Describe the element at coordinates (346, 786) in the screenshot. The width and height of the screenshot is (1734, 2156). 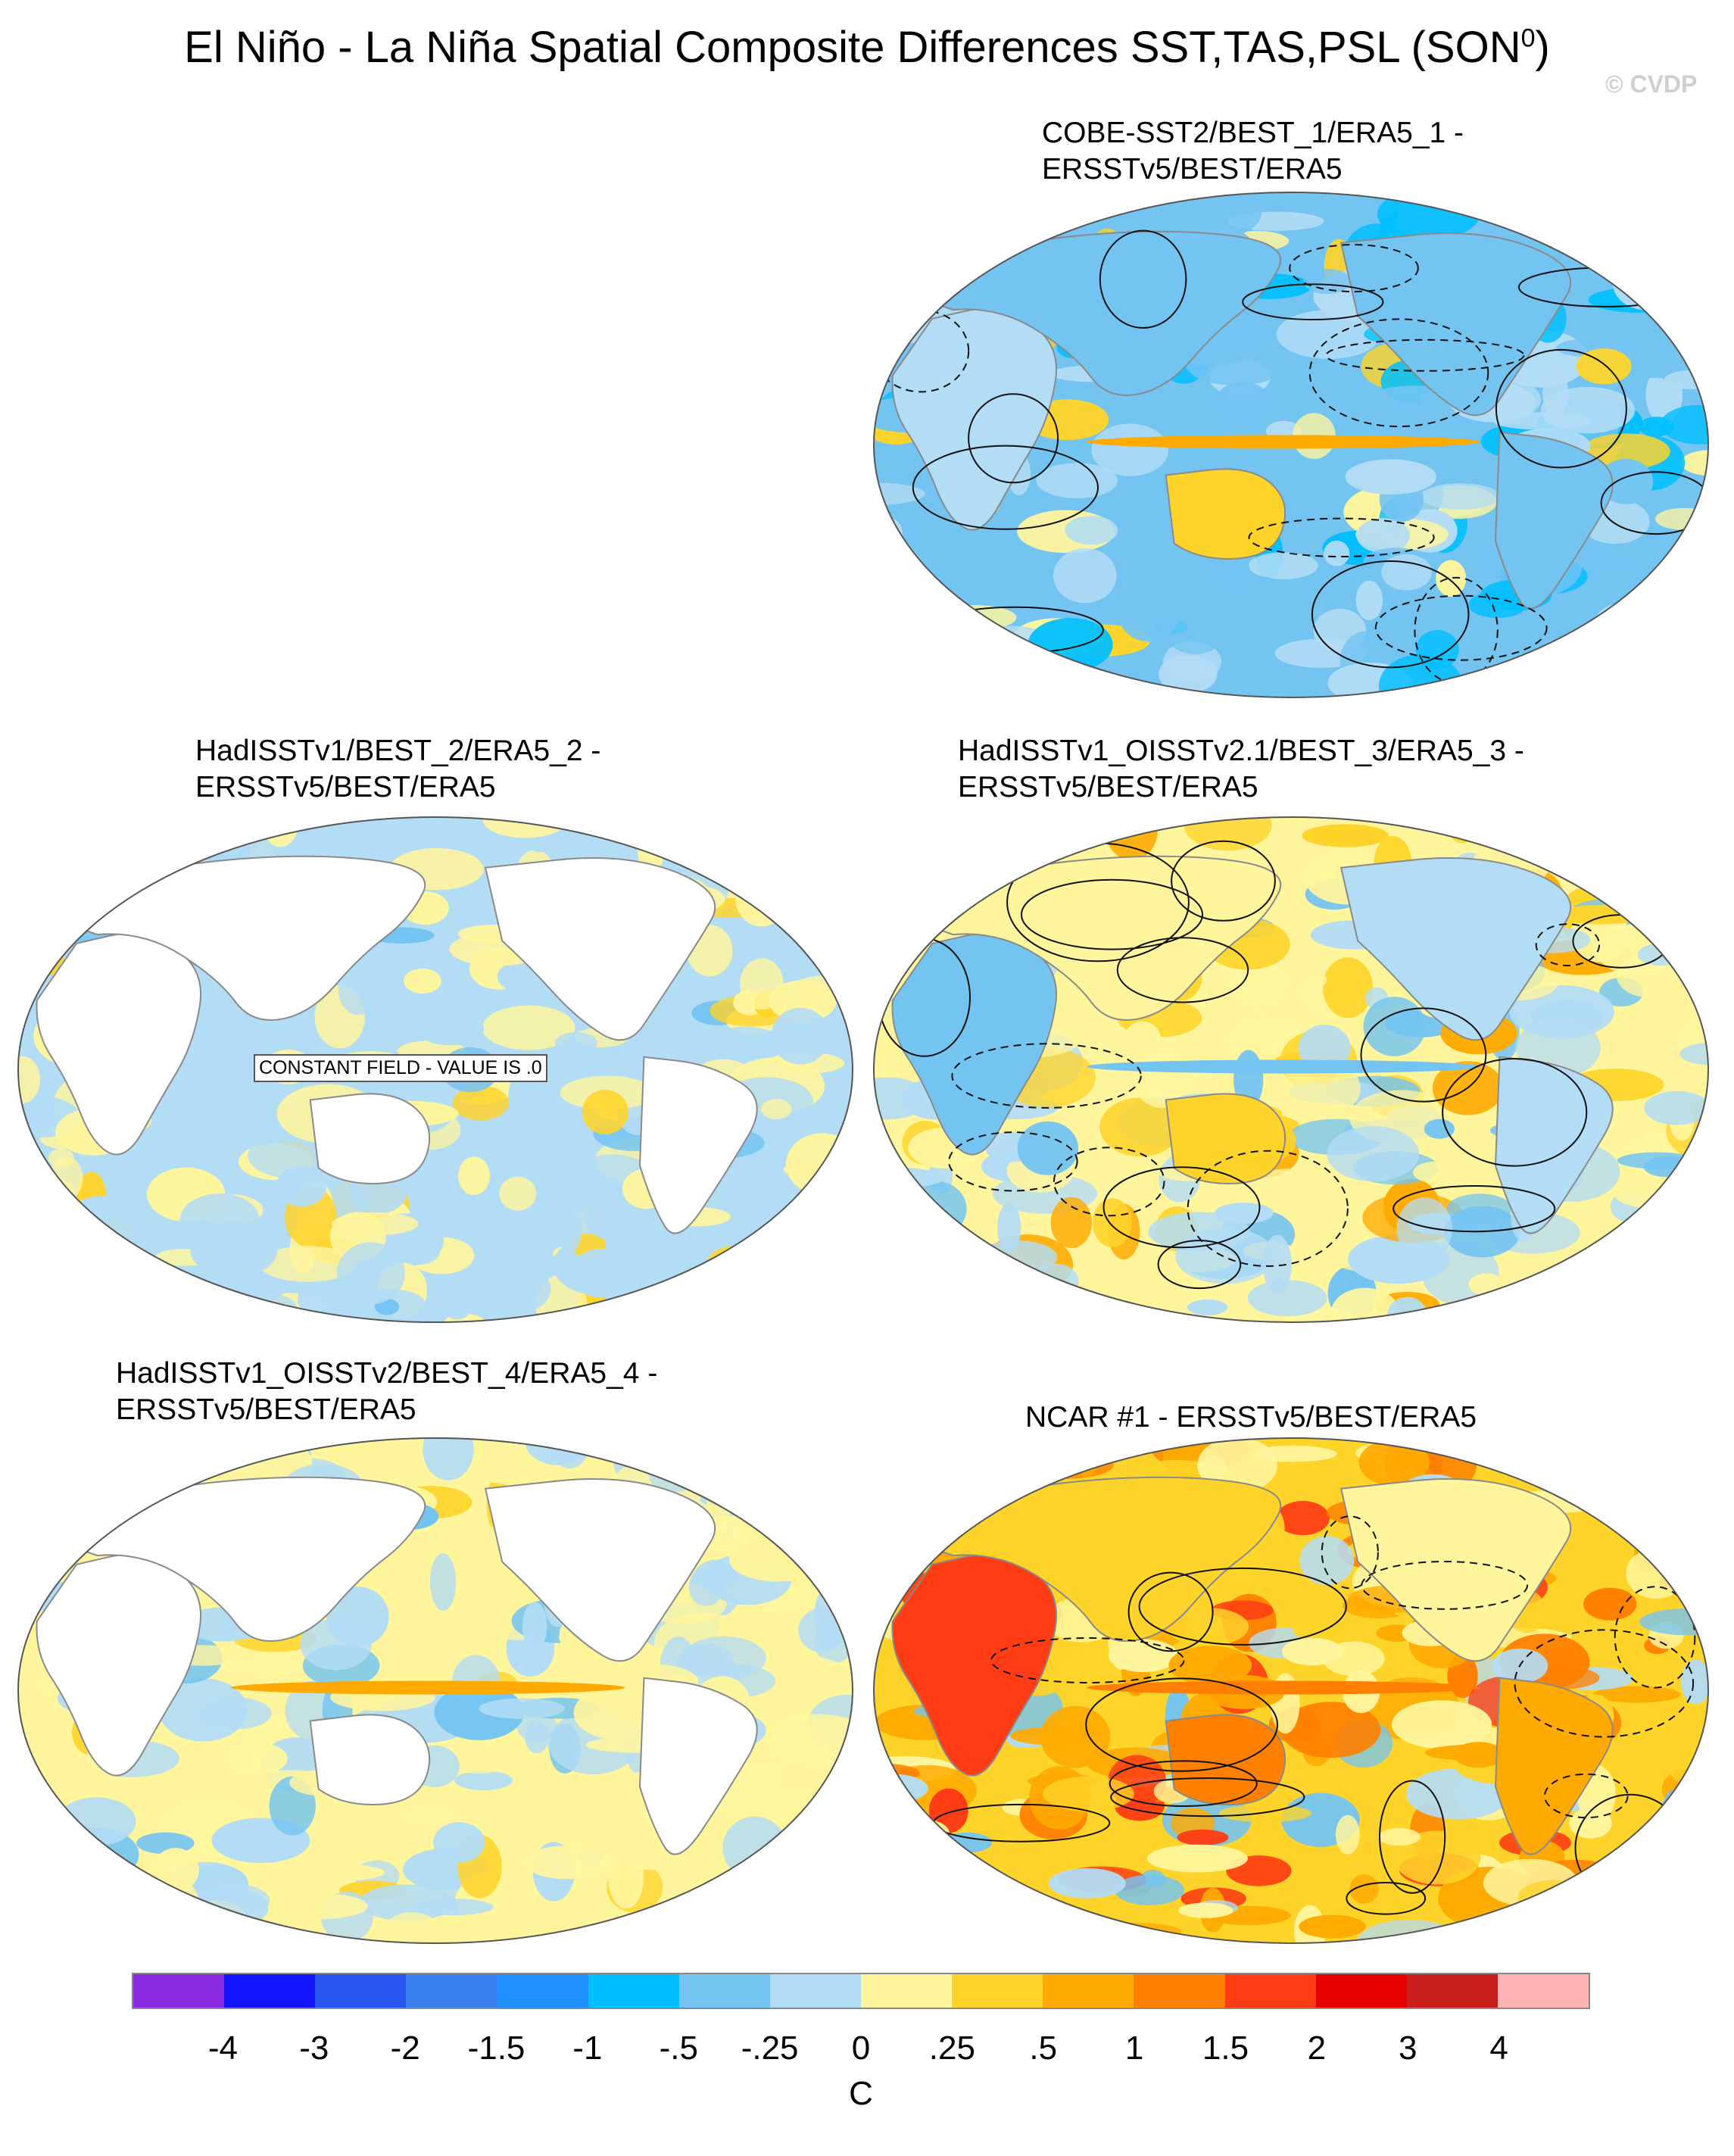
I see `panel-title-line: ERSSTv5/BEST/ERA5` at that location.